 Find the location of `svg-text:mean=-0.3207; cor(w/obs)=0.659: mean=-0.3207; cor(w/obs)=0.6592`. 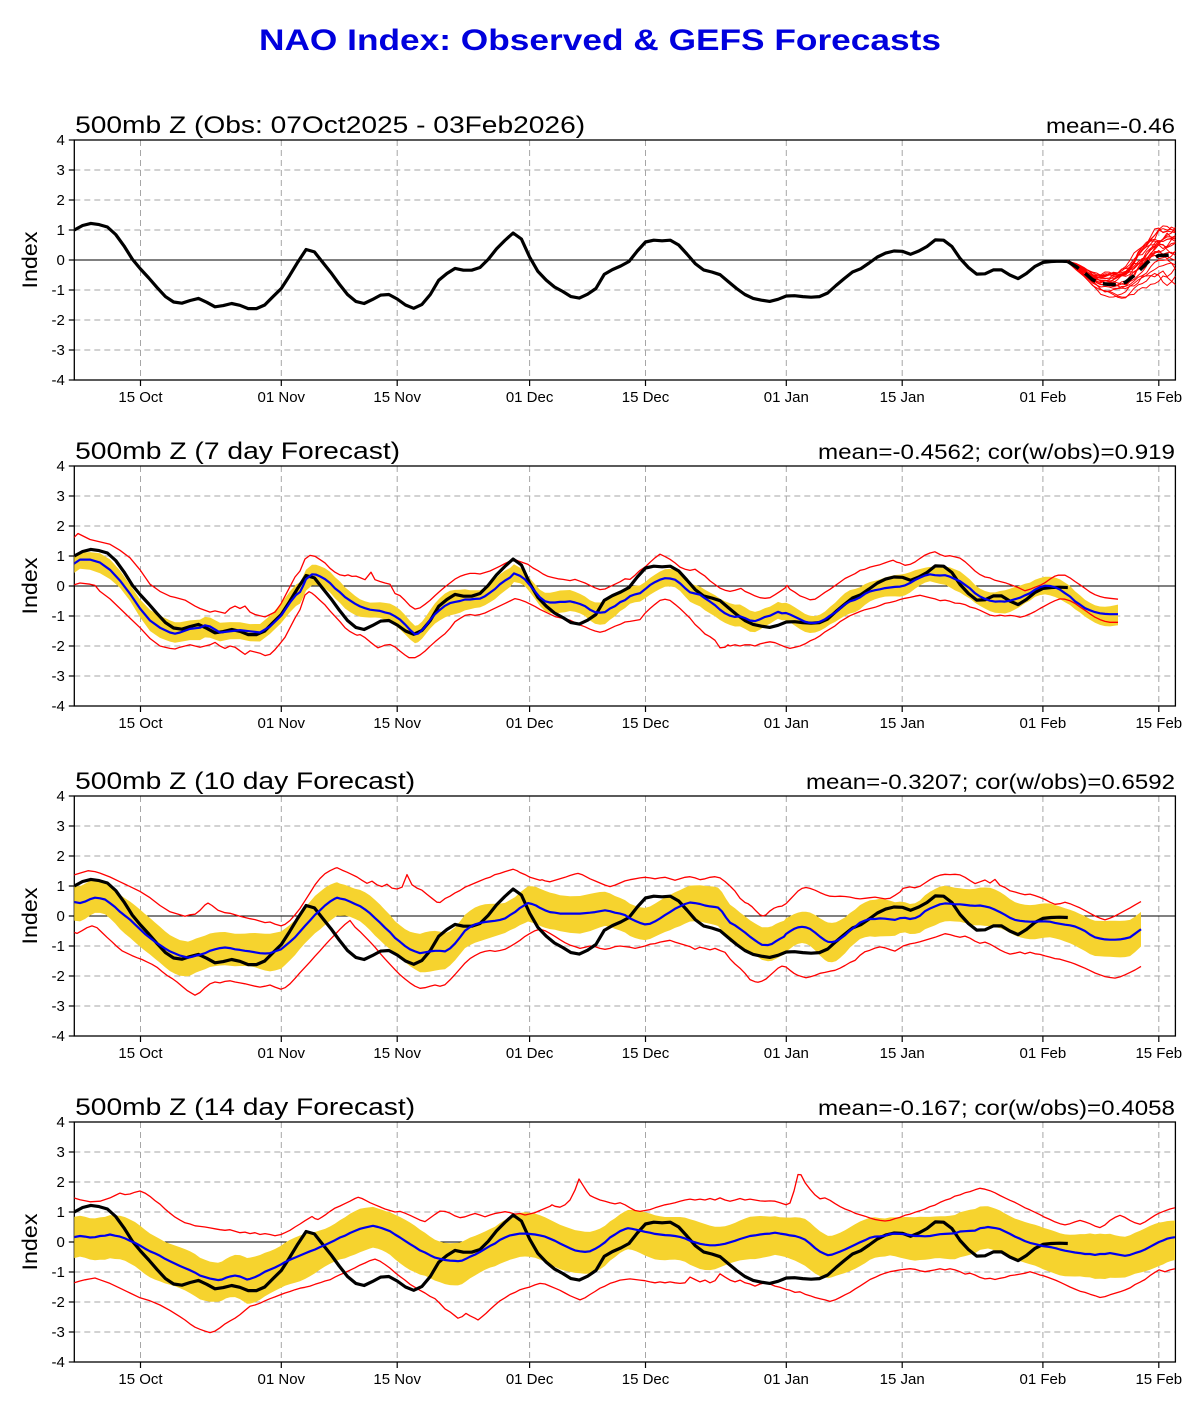

svg-text:mean=-0.3207; cor(w/obs)=0.659: mean=-0.3207; cor(w/obs)=0.6592 is located at coordinates (990, 782).